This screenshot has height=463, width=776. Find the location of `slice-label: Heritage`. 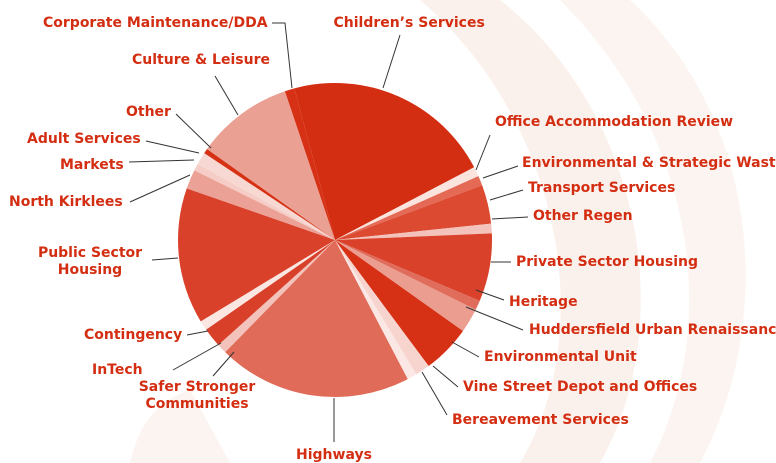

slice-label: Heritage is located at coordinates (543, 301).